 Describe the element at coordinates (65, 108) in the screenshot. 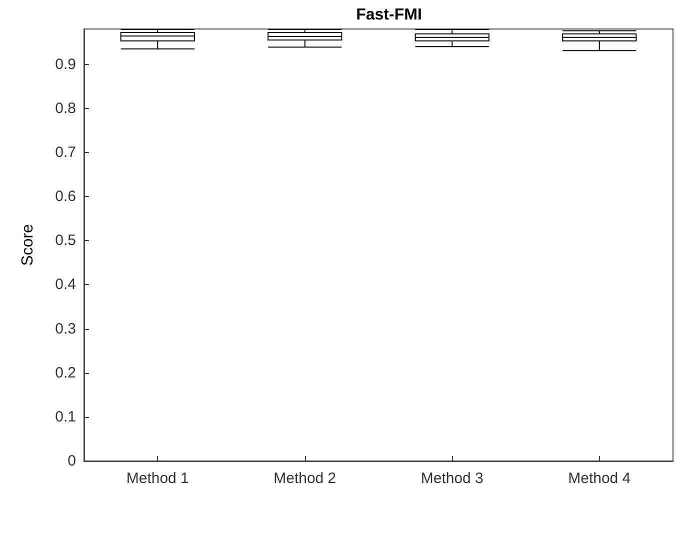

I see `y-tick-label: 0.8` at that location.